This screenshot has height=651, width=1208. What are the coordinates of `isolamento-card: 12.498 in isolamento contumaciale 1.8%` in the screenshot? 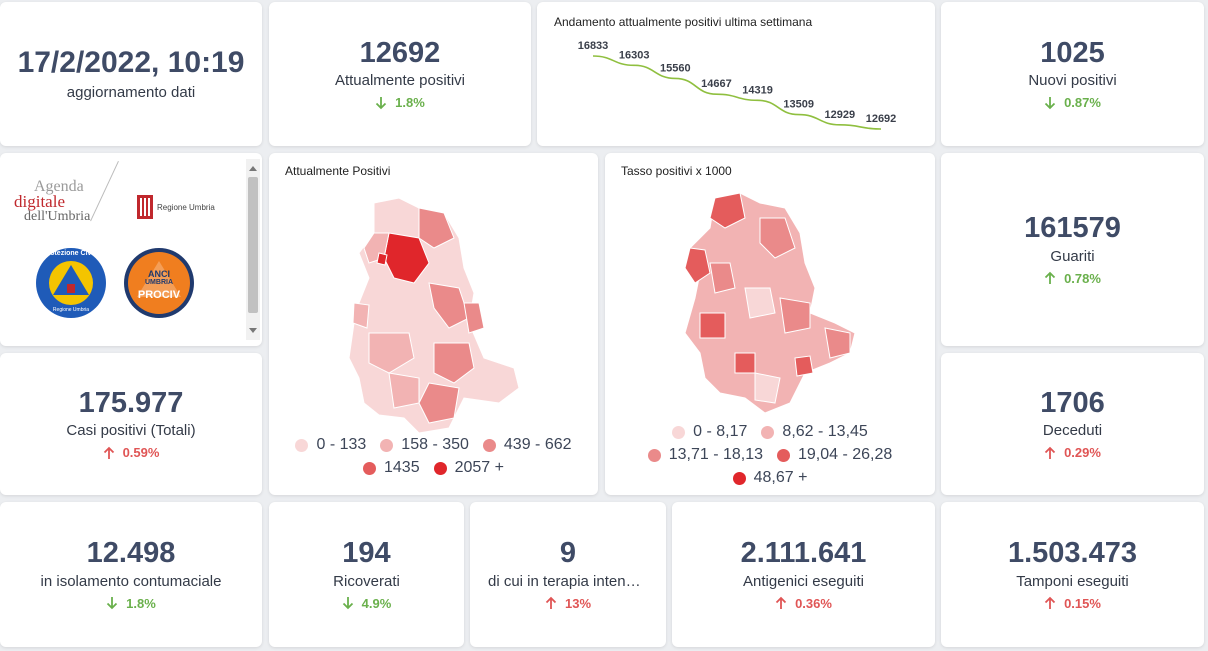 It's located at (131, 574).